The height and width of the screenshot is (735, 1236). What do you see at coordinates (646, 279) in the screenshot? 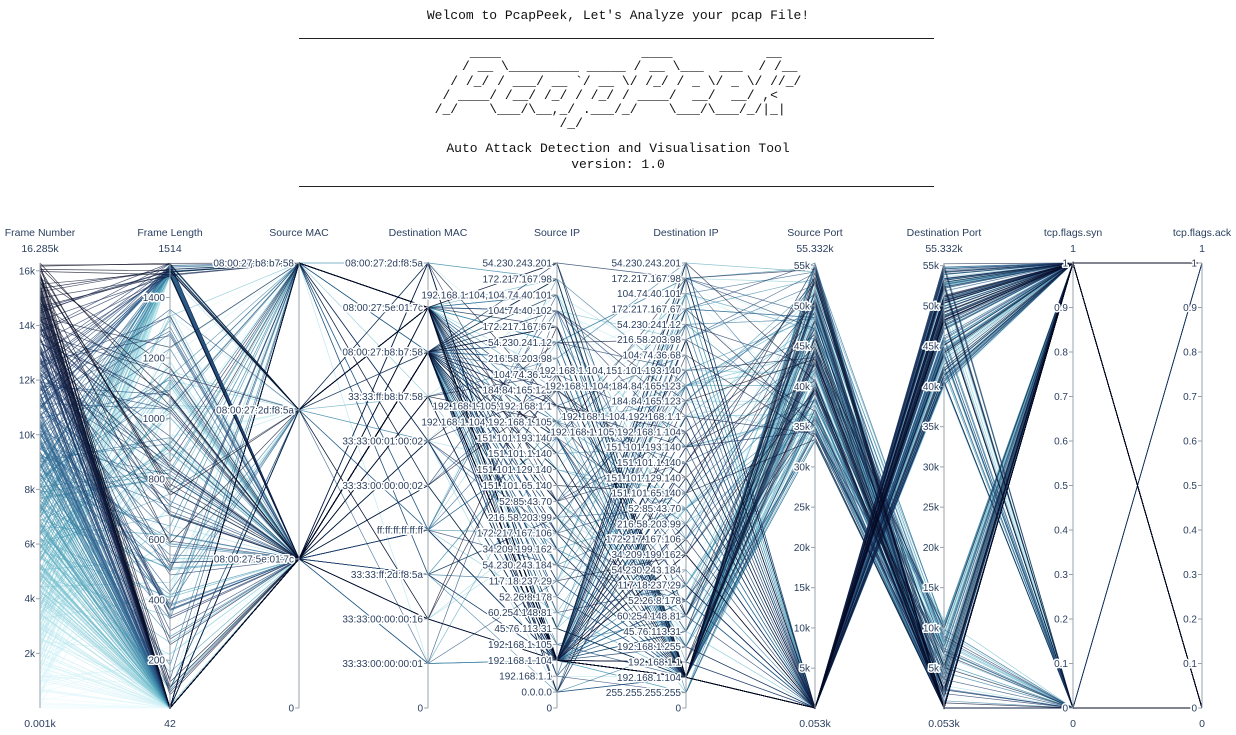
I see `category-label: 172.217.167.98` at bounding box center [646, 279].